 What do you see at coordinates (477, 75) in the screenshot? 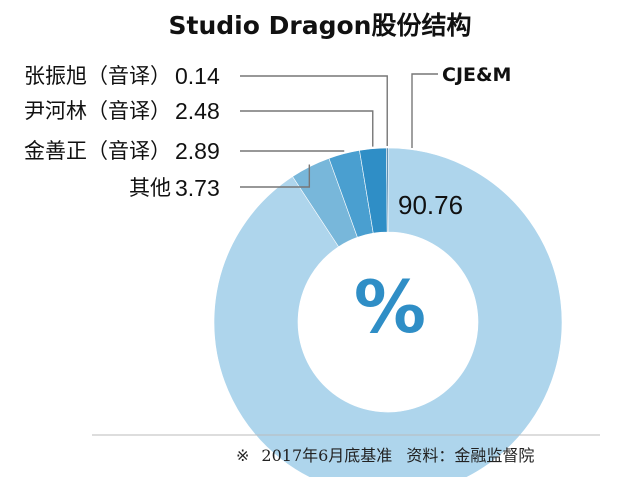
I see `slice-label-cjem: CJE&M` at bounding box center [477, 75].